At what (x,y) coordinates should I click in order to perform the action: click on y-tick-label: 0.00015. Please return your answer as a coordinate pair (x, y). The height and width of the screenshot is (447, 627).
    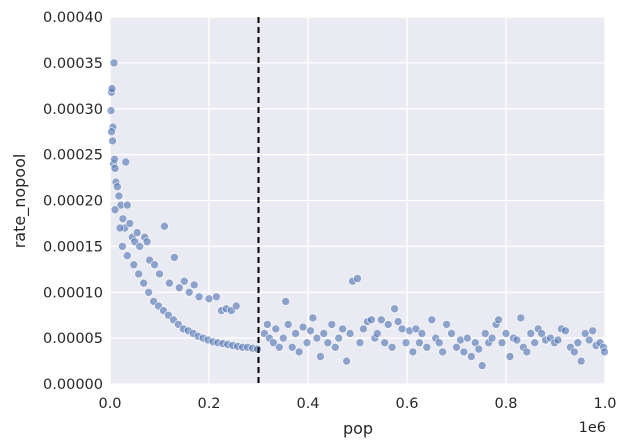
    Looking at the image, I should click on (73, 247).